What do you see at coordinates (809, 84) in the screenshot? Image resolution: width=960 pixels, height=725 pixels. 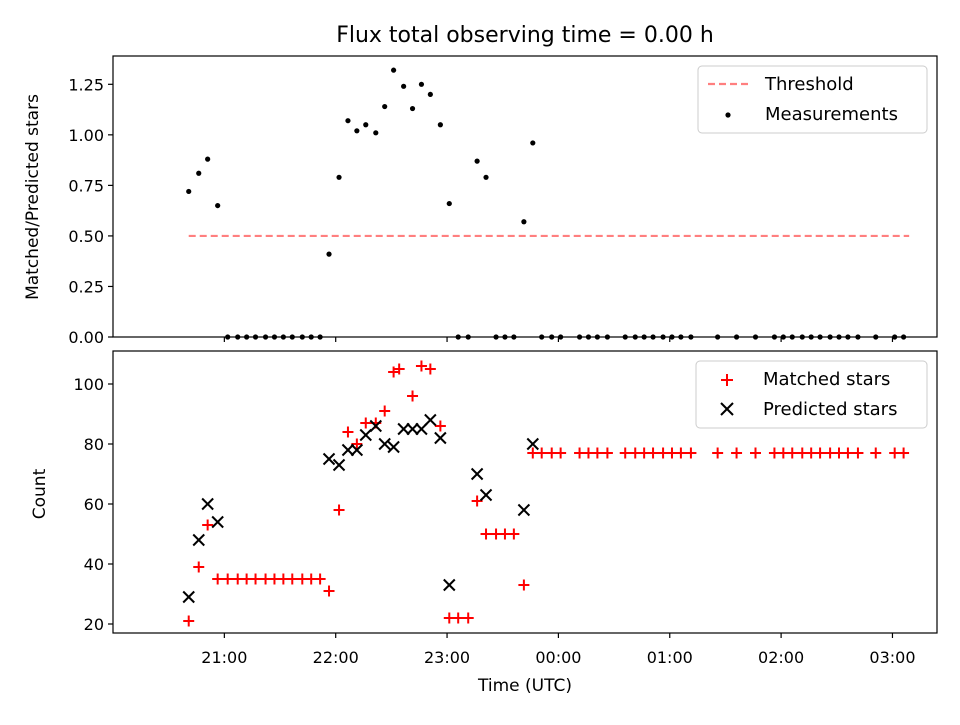 I see `legend-threshold-label: Threshold` at bounding box center [809, 84].